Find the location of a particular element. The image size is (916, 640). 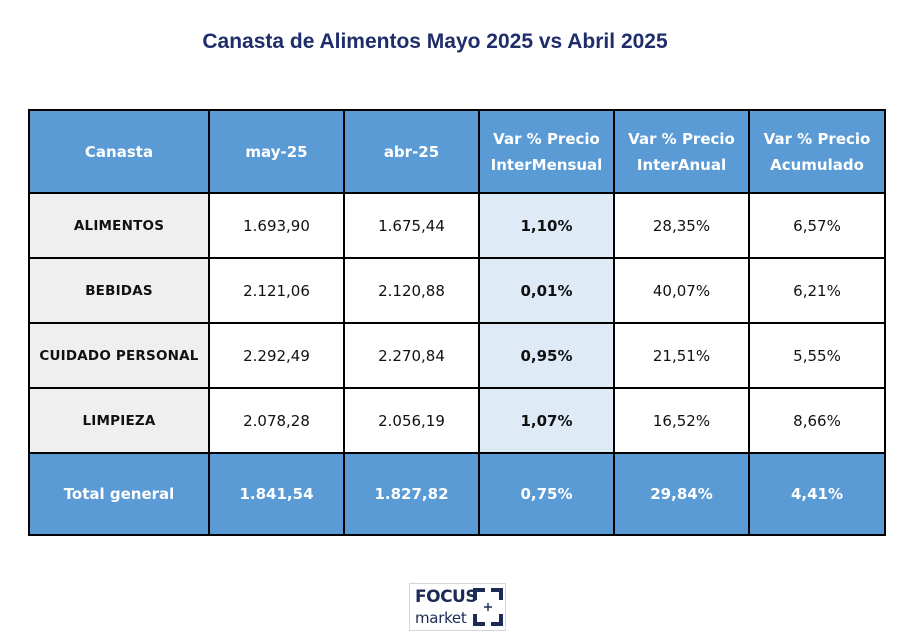

total-acumulado: 4,41% is located at coordinates (817, 494).